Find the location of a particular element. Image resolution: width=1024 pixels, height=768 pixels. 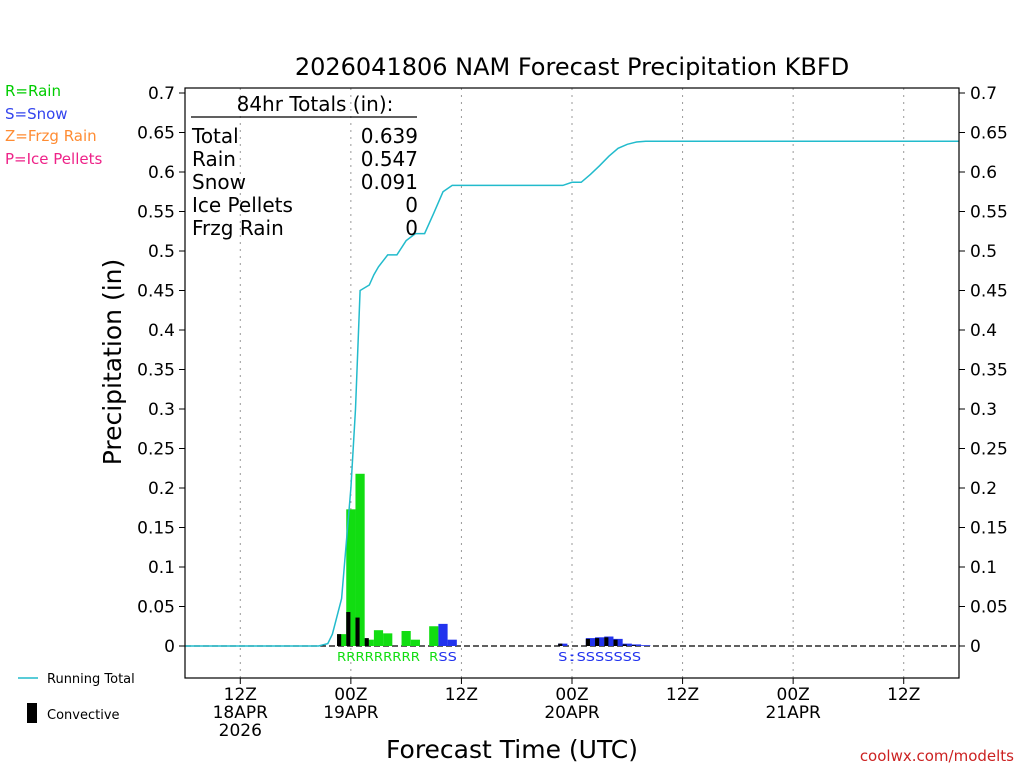

y-tick-label-right: 0.15 is located at coordinates (989, 529).